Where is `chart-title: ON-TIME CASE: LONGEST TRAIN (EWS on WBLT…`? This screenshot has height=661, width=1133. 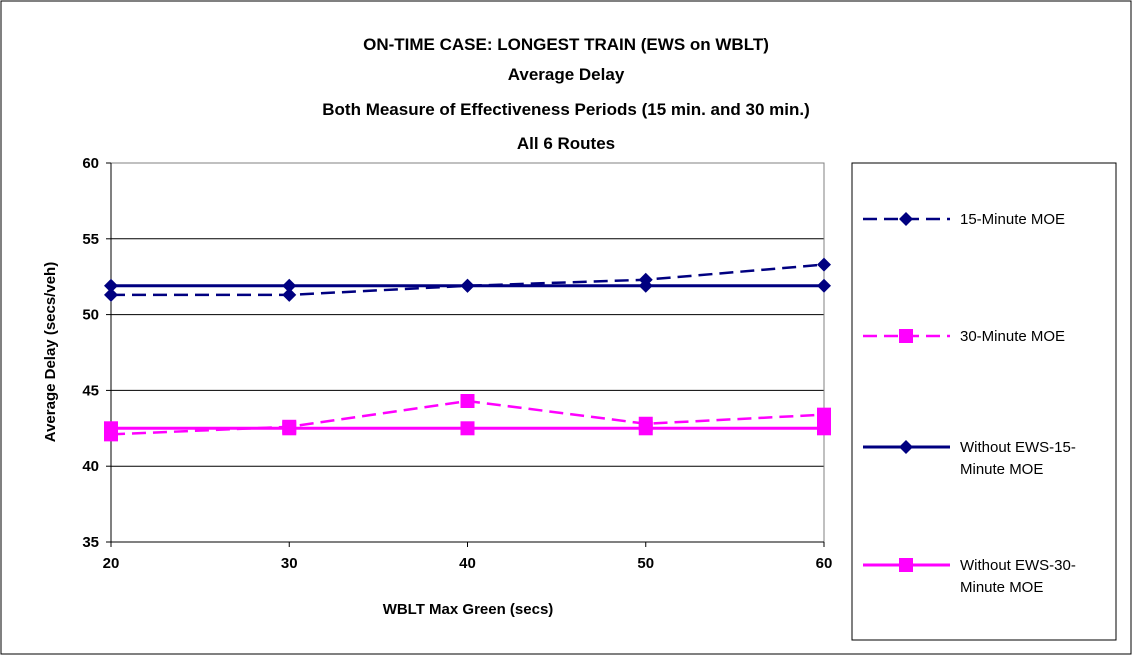
chart-title: ON-TIME CASE: LONGEST TRAIN (EWS on WBLT… is located at coordinates (565, 94).